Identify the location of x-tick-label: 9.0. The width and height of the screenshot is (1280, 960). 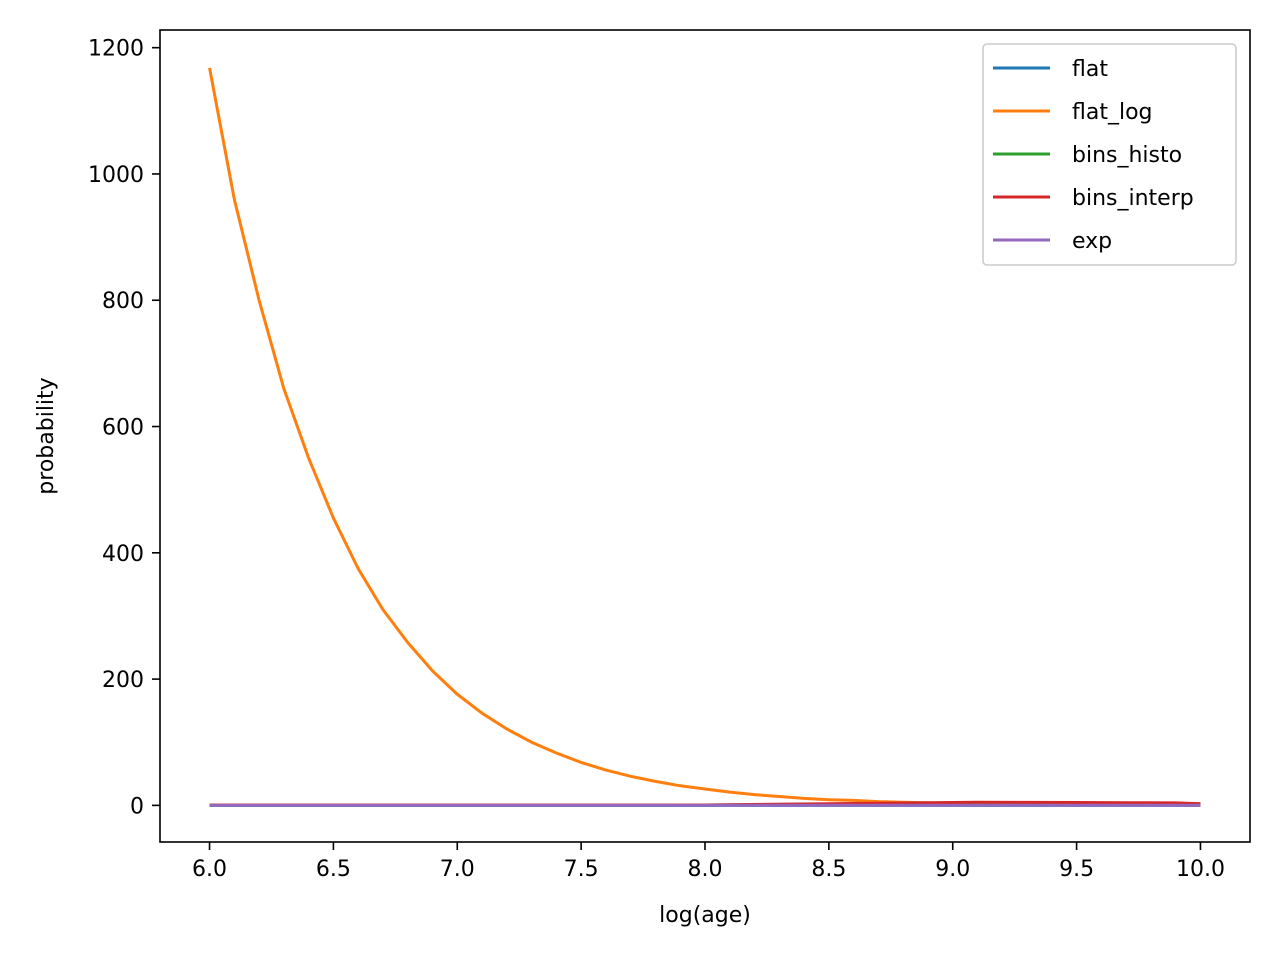
(952, 869).